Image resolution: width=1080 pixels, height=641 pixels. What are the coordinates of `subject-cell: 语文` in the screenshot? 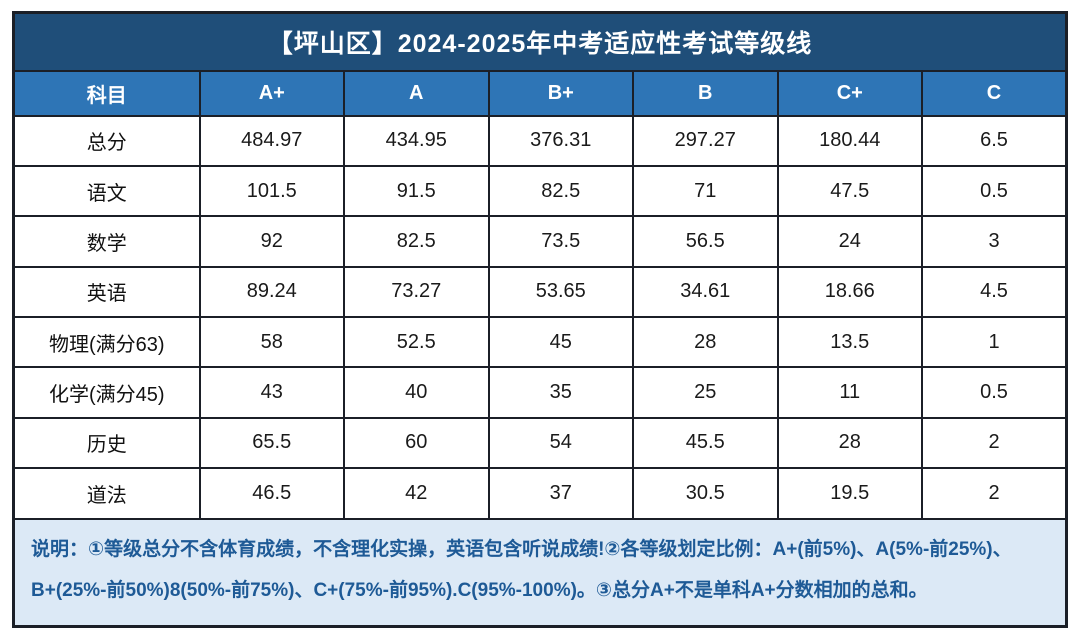 It's located at (106, 191).